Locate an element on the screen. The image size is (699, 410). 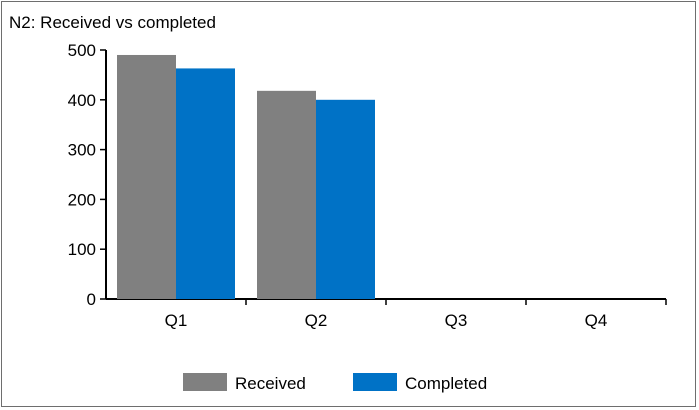
y-tick-label: 100 is located at coordinates (82, 249).